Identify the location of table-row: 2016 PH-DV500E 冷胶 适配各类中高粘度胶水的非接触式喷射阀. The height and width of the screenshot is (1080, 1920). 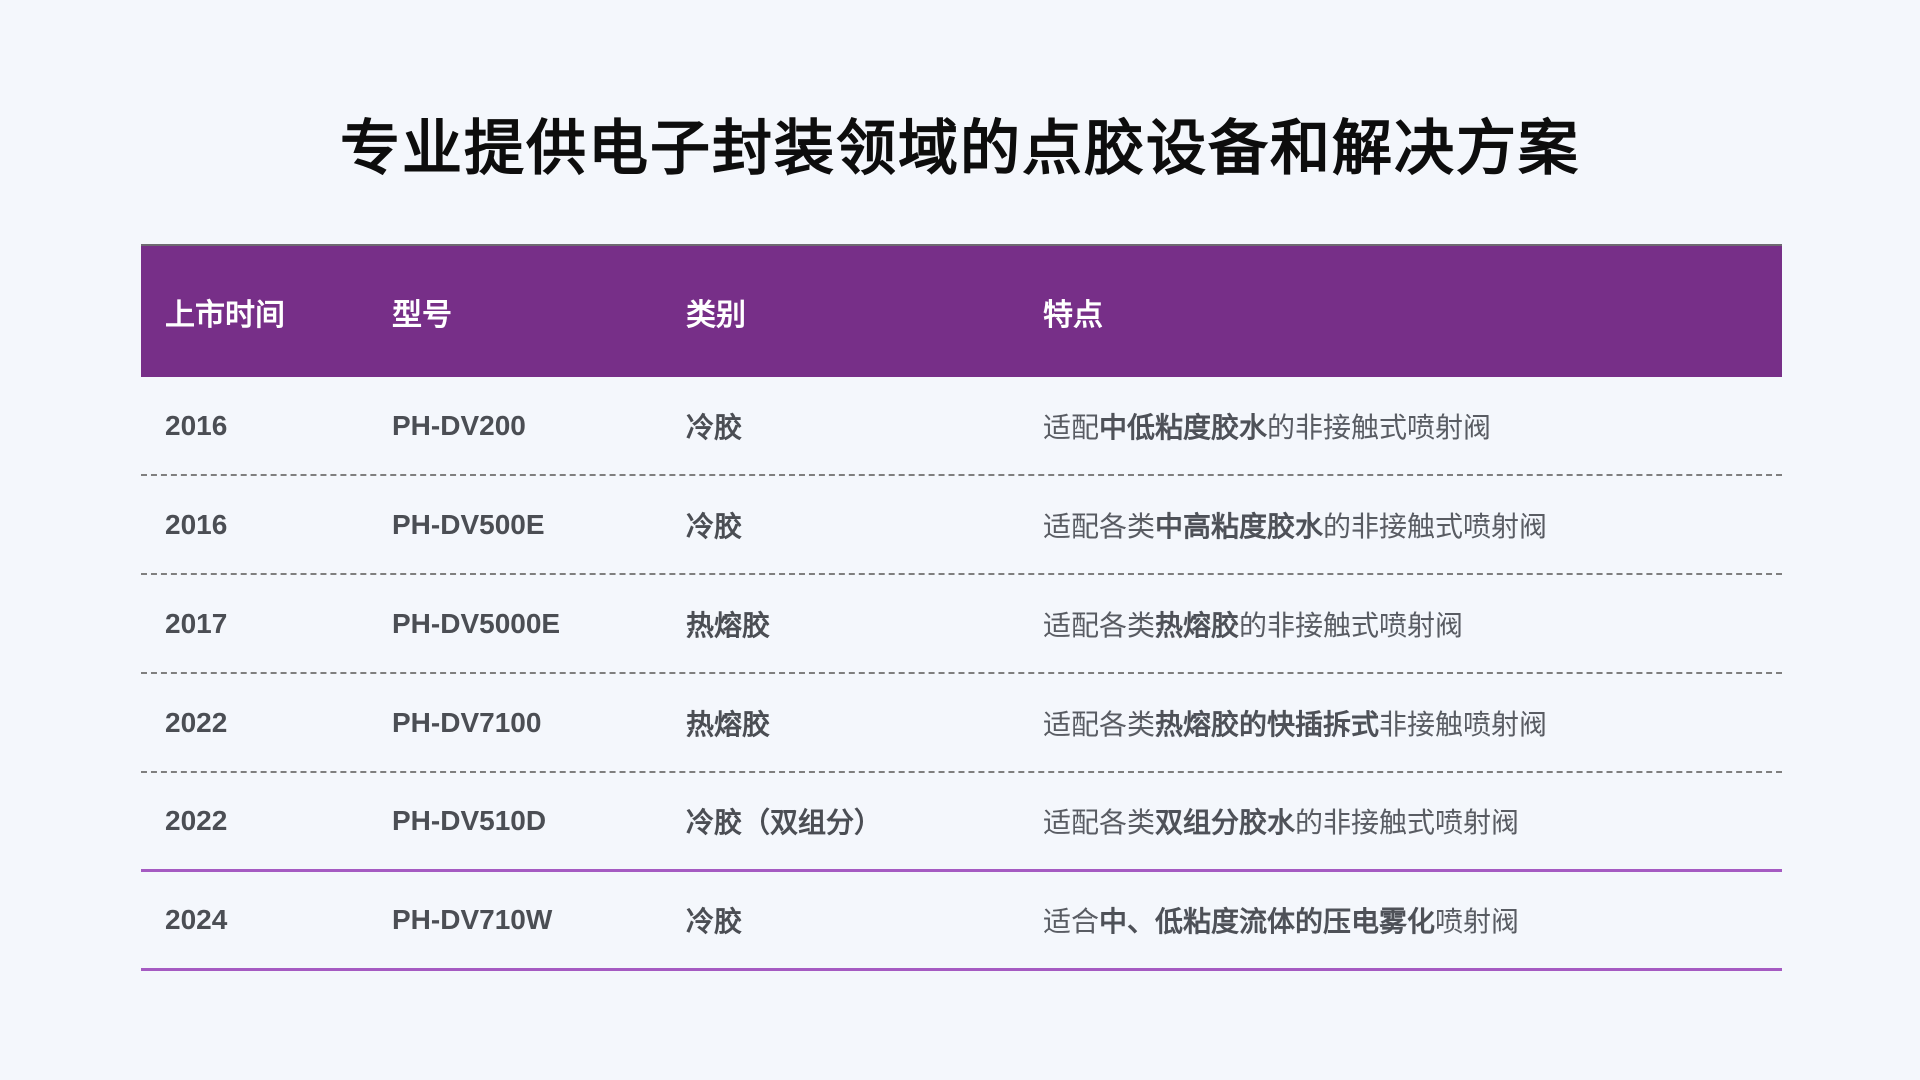
(961, 525).